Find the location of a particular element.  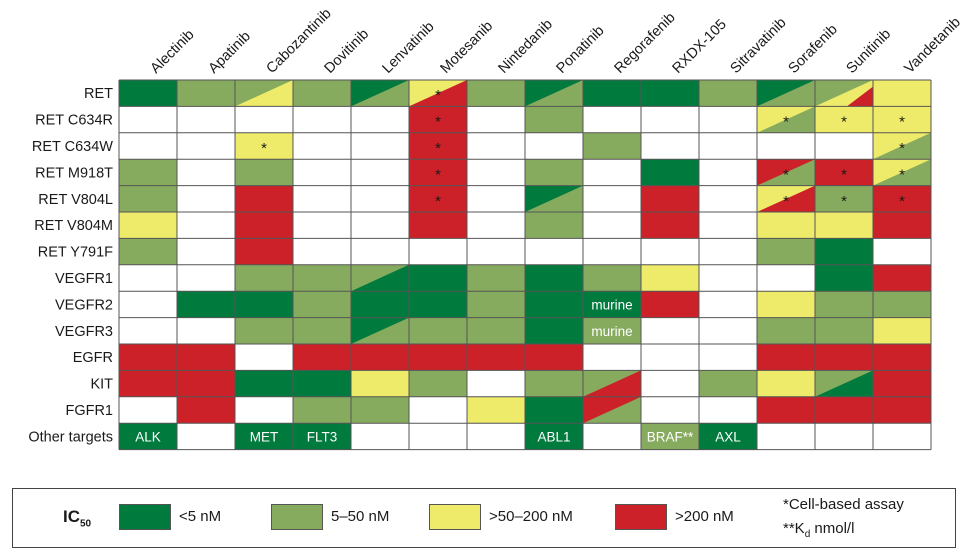

cell-ret-c634r-dovitinib is located at coordinates (322, 119).